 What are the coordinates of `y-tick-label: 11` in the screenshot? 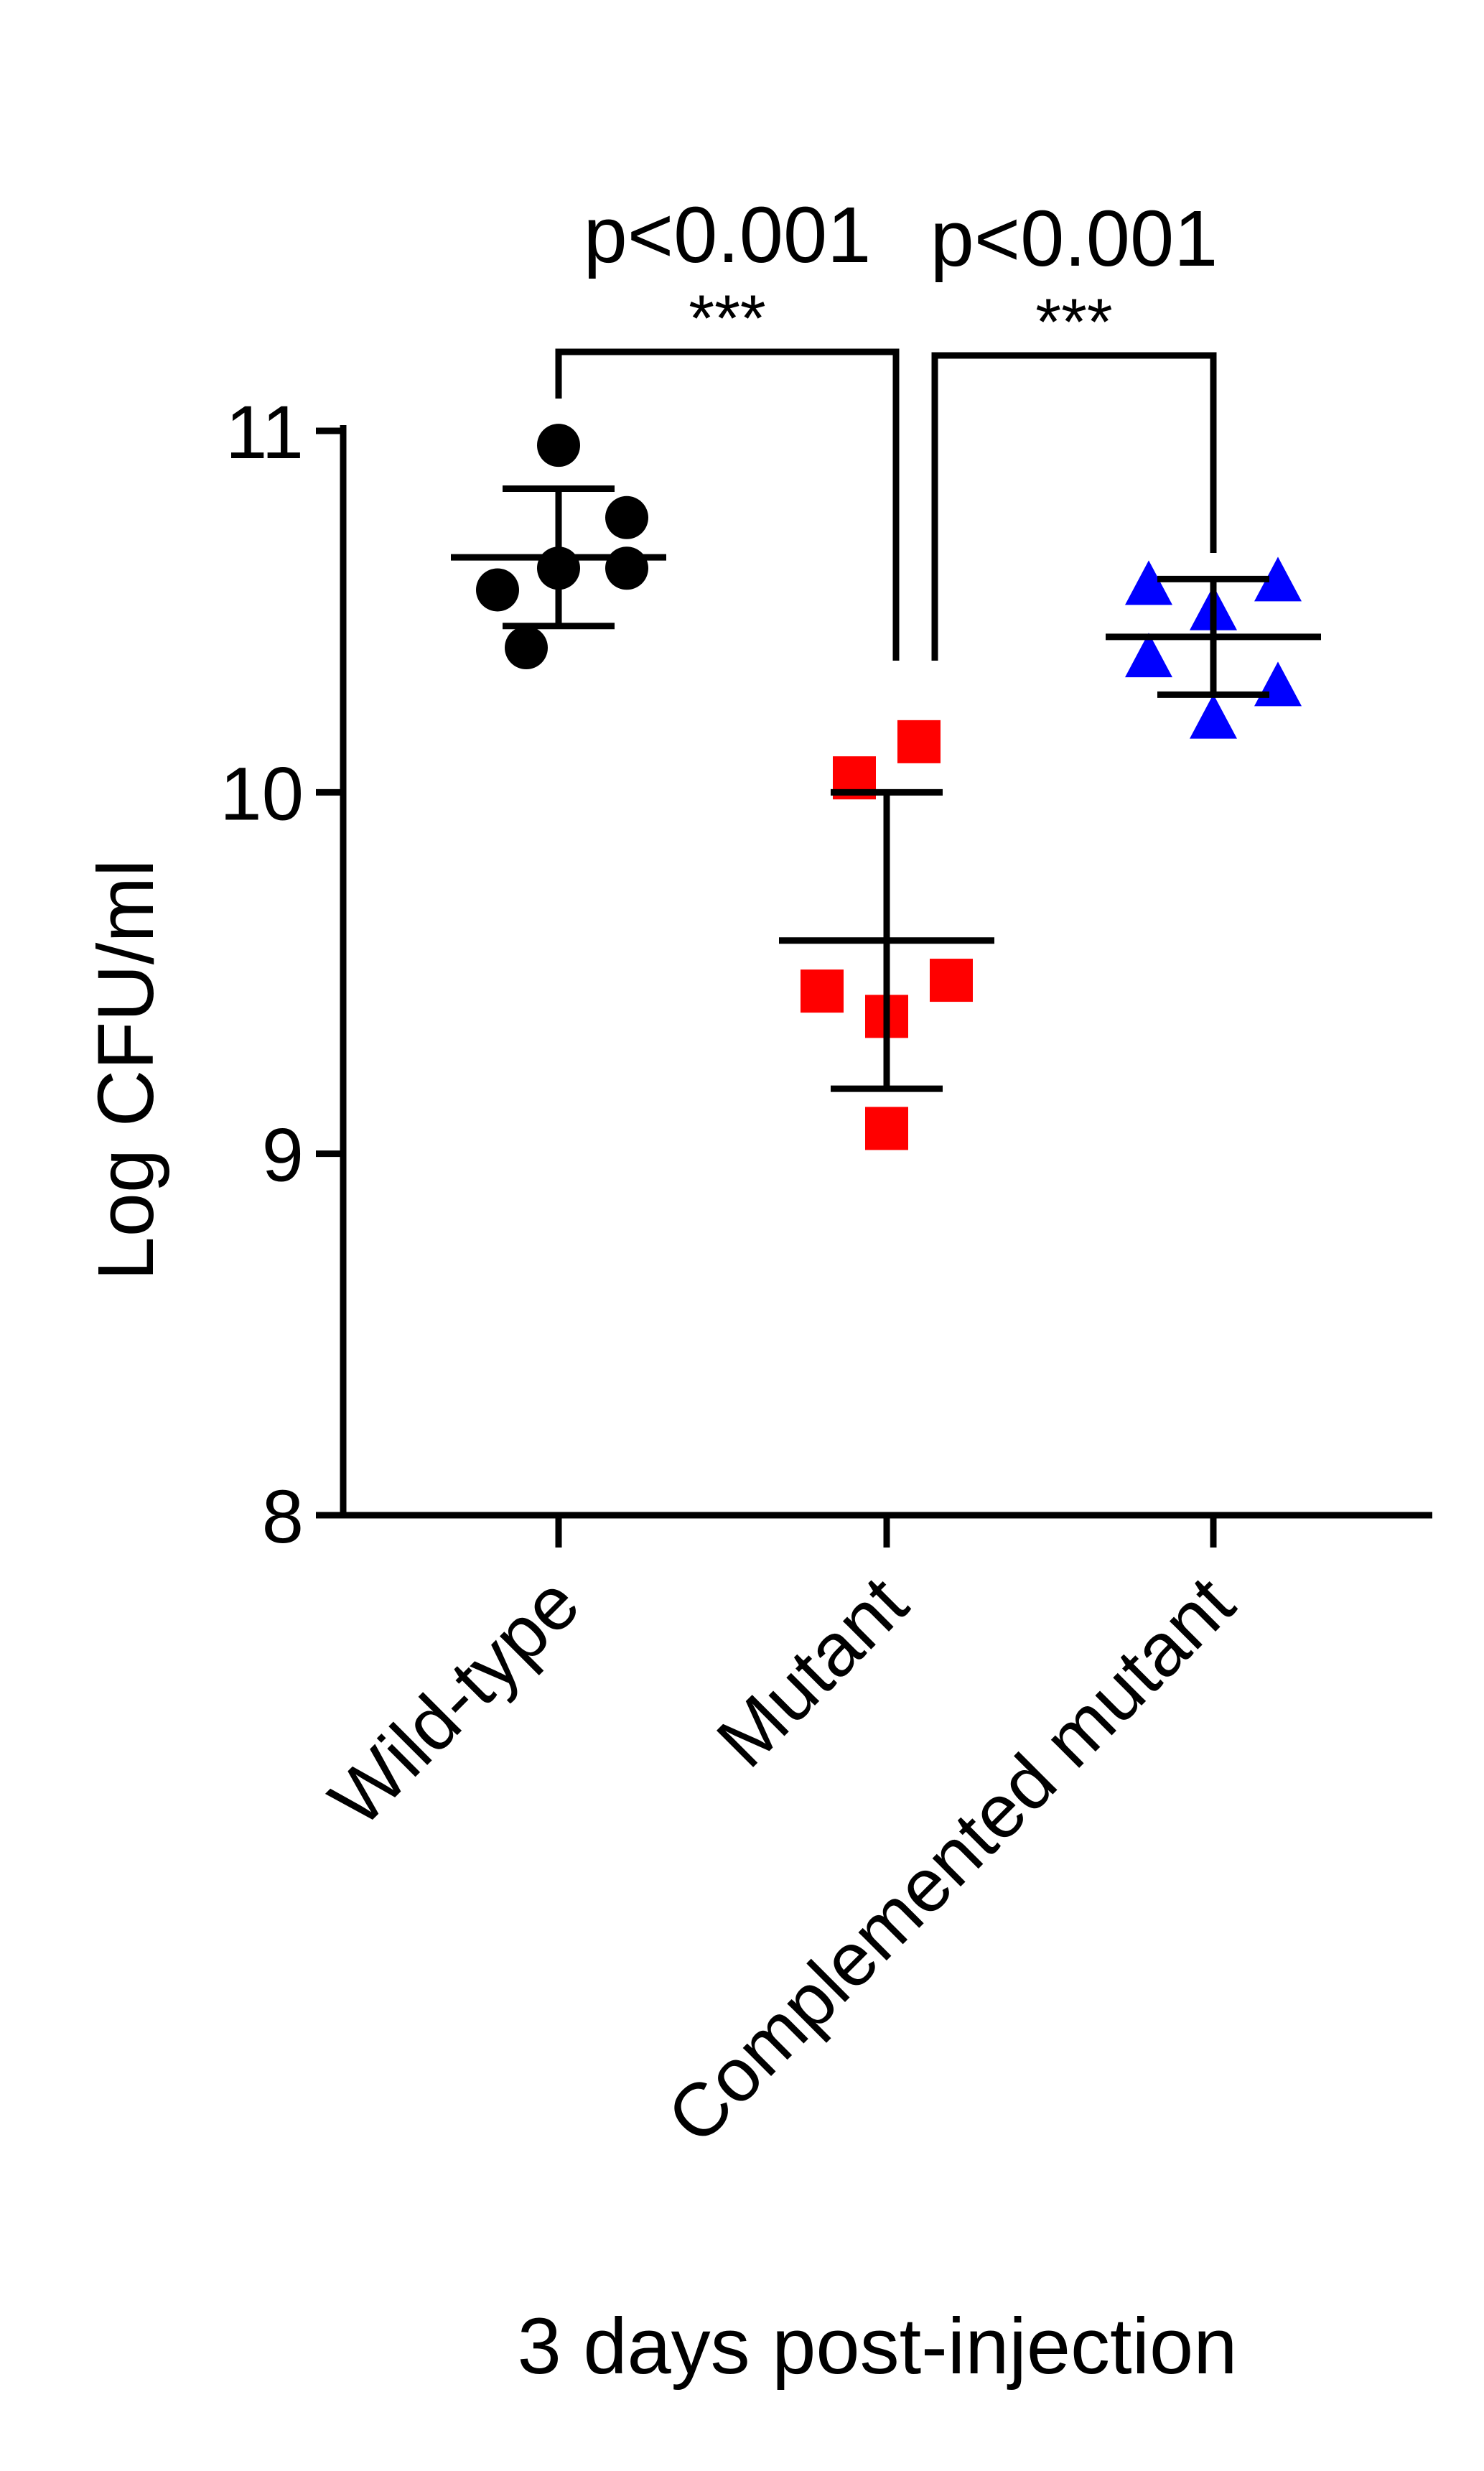 It's located at (264, 433).